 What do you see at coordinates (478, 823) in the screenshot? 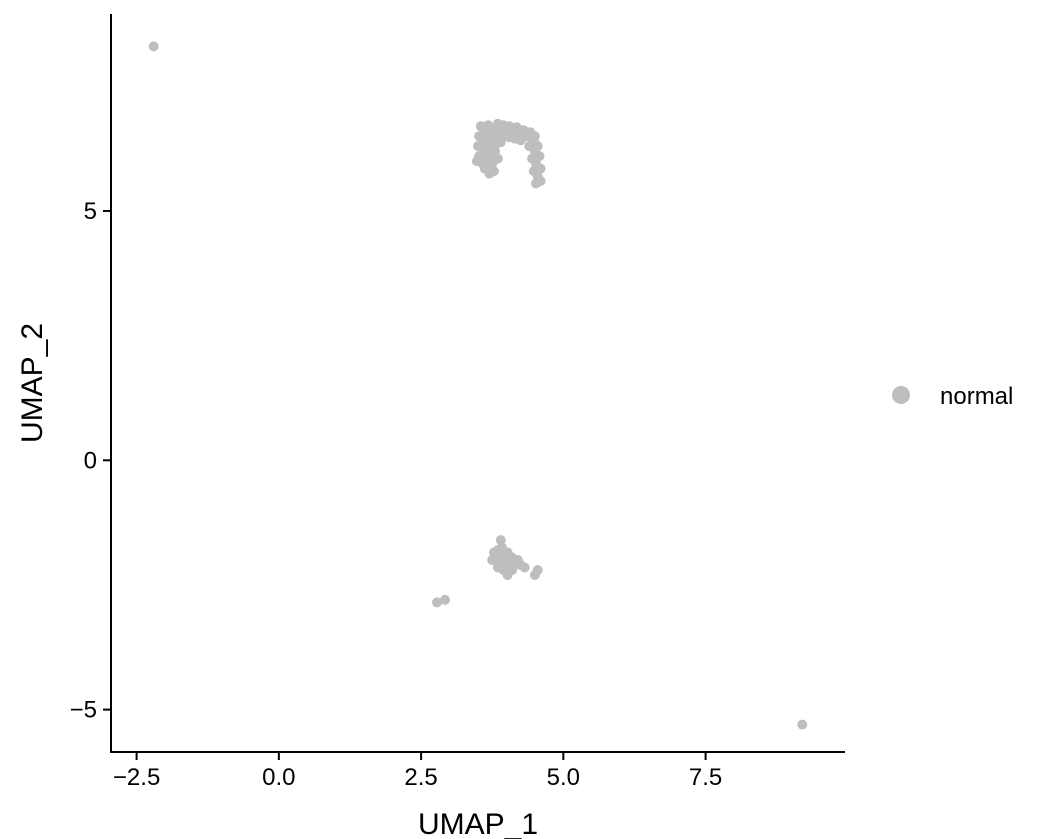
I see `x-axis-title: UMAP_1` at bounding box center [478, 823].